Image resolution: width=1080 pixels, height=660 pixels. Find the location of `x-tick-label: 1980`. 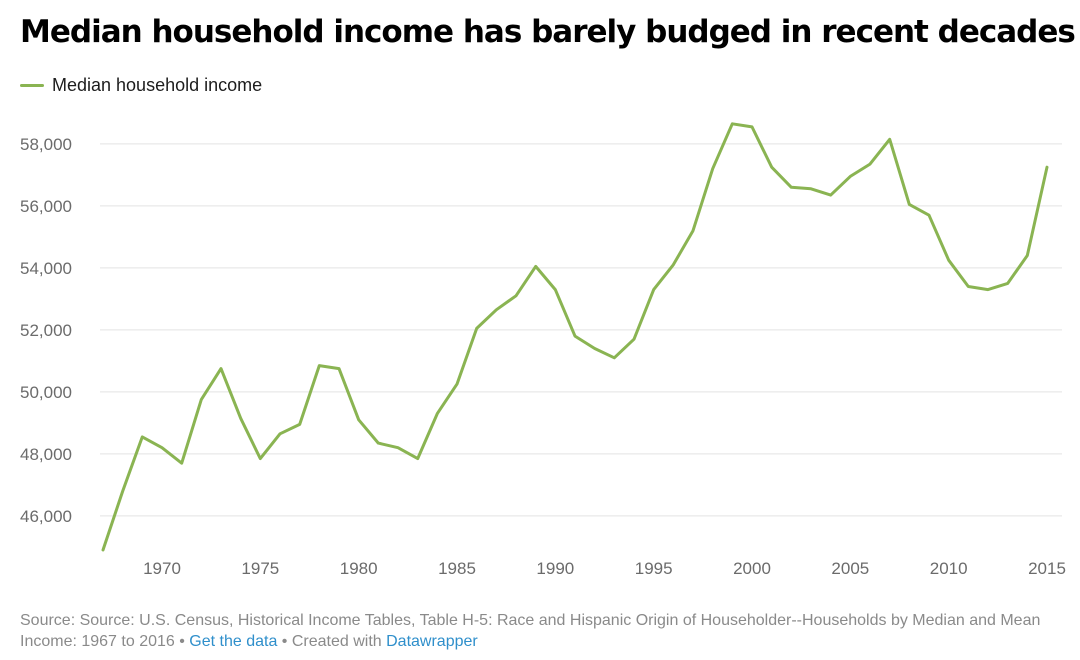

x-tick-label: 1980 is located at coordinates (359, 568).